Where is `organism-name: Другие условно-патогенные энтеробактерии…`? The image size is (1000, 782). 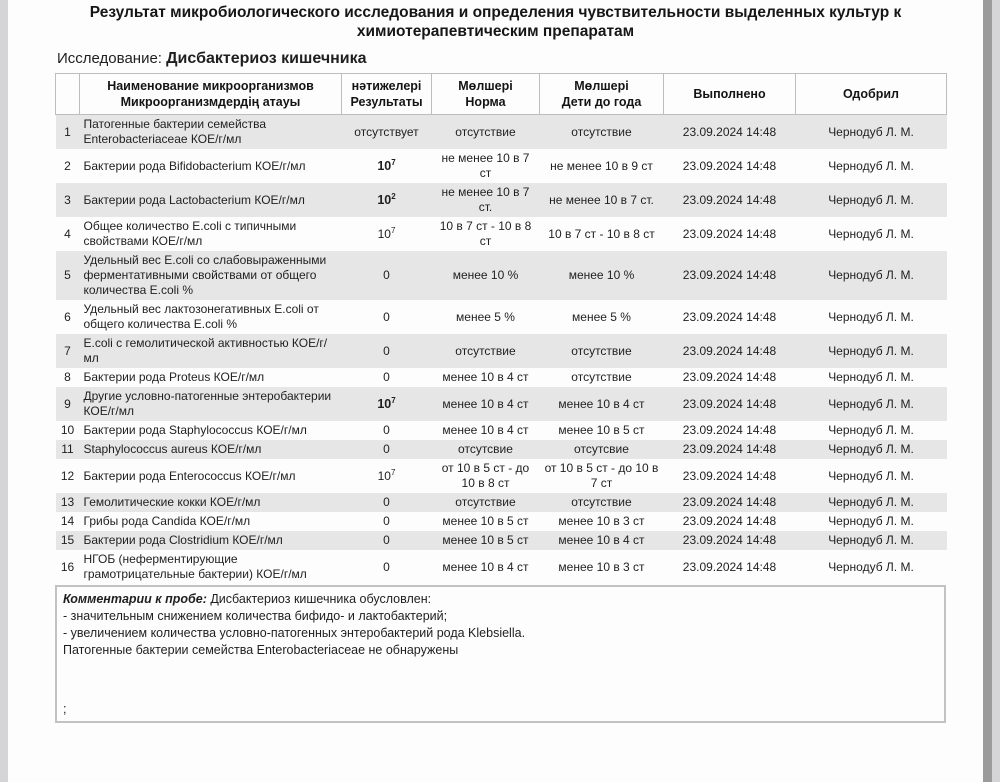 organism-name: Другие условно-патогенные энтеробактерии… is located at coordinates (207, 404).